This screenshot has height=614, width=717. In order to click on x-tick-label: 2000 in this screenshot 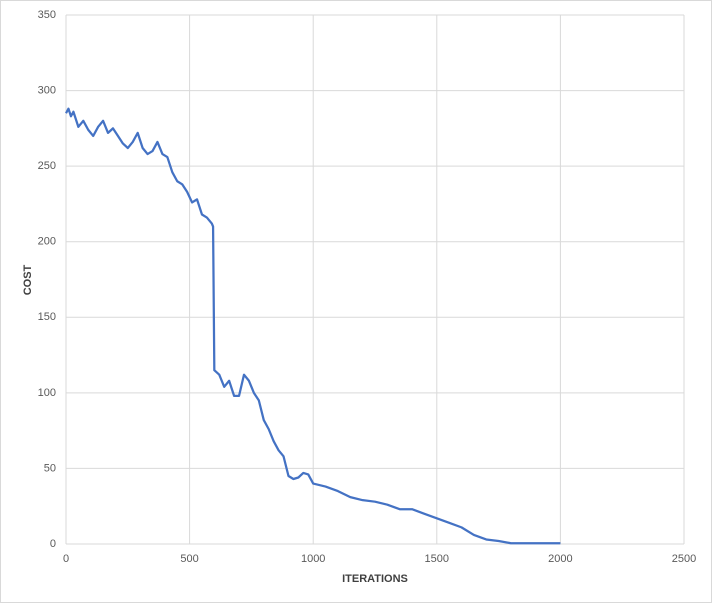, I will do `click(560, 559)`.